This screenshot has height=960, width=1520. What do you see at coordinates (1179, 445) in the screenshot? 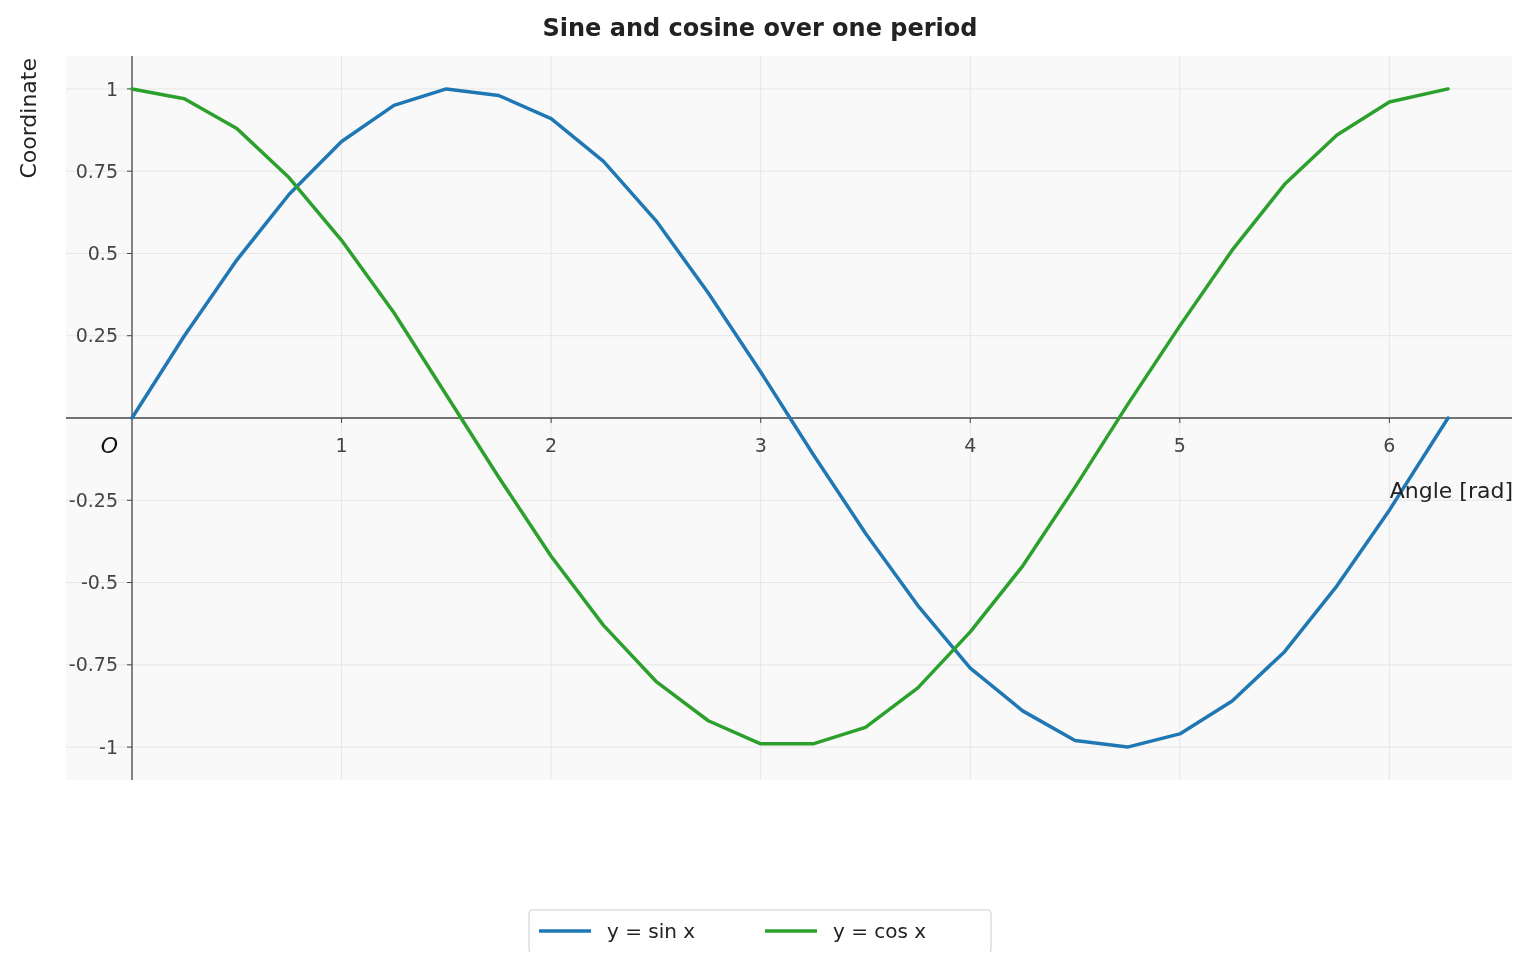
I see `x-tick-label: 5` at bounding box center [1179, 445].